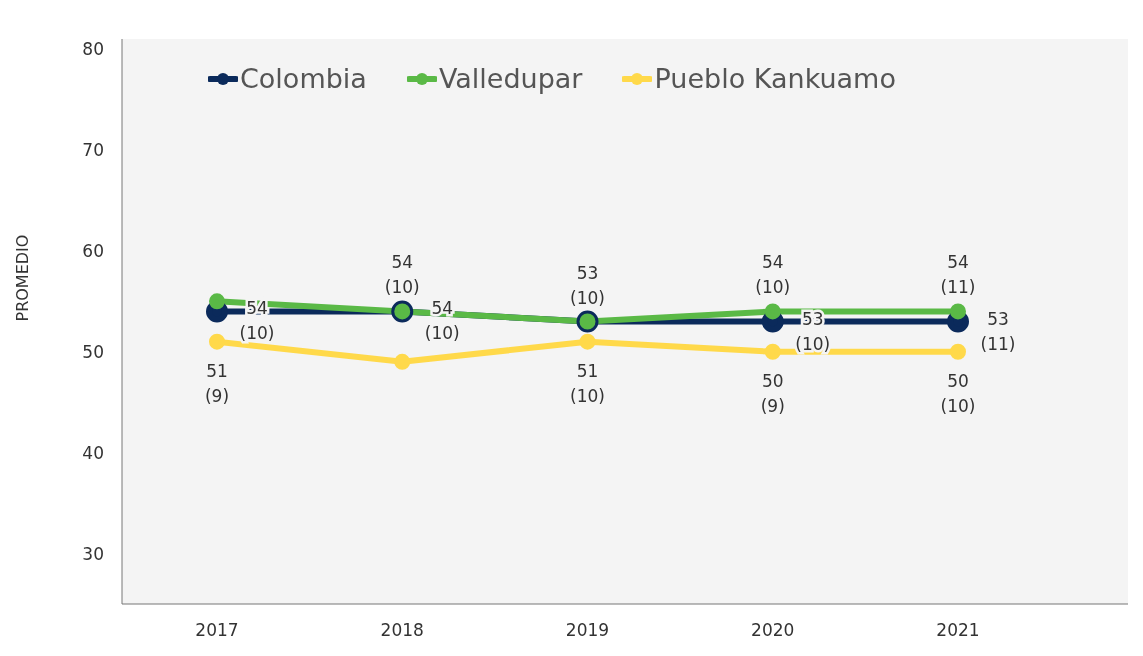 Image resolution: width=1143 pixels, height=656 pixels. What do you see at coordinates (587, 383) in the screenshot?
I see `data-label: 51 (10)` at bounding box center [587, 383].